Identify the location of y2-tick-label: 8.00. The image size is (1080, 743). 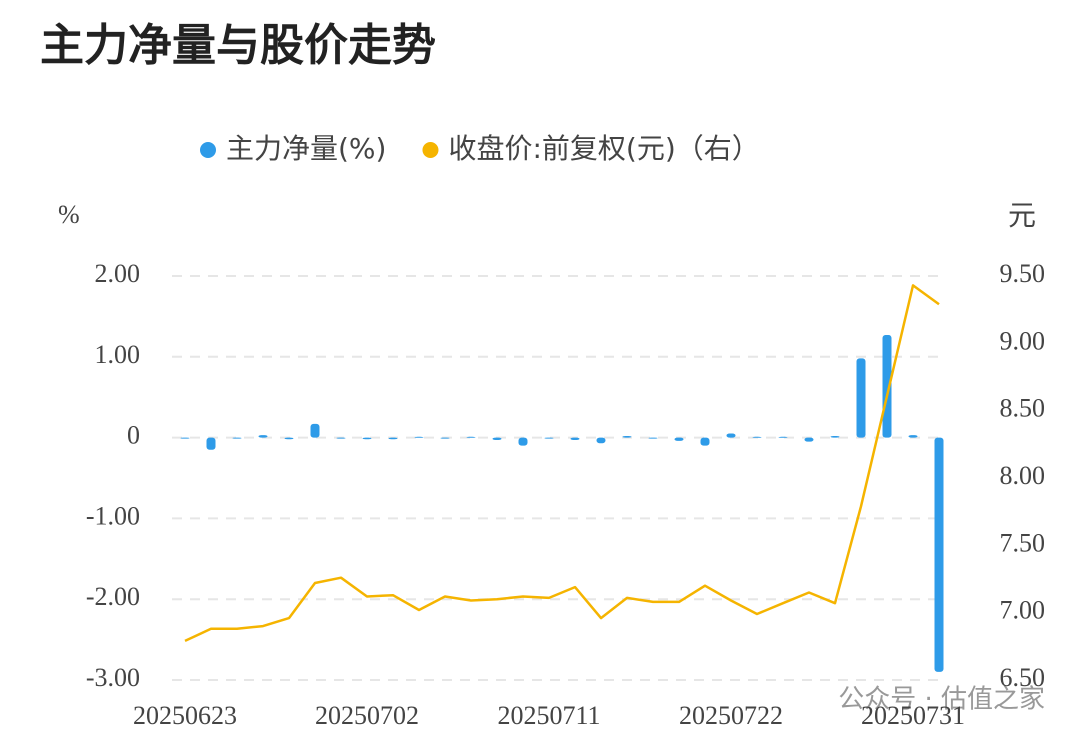
(1023, 475).